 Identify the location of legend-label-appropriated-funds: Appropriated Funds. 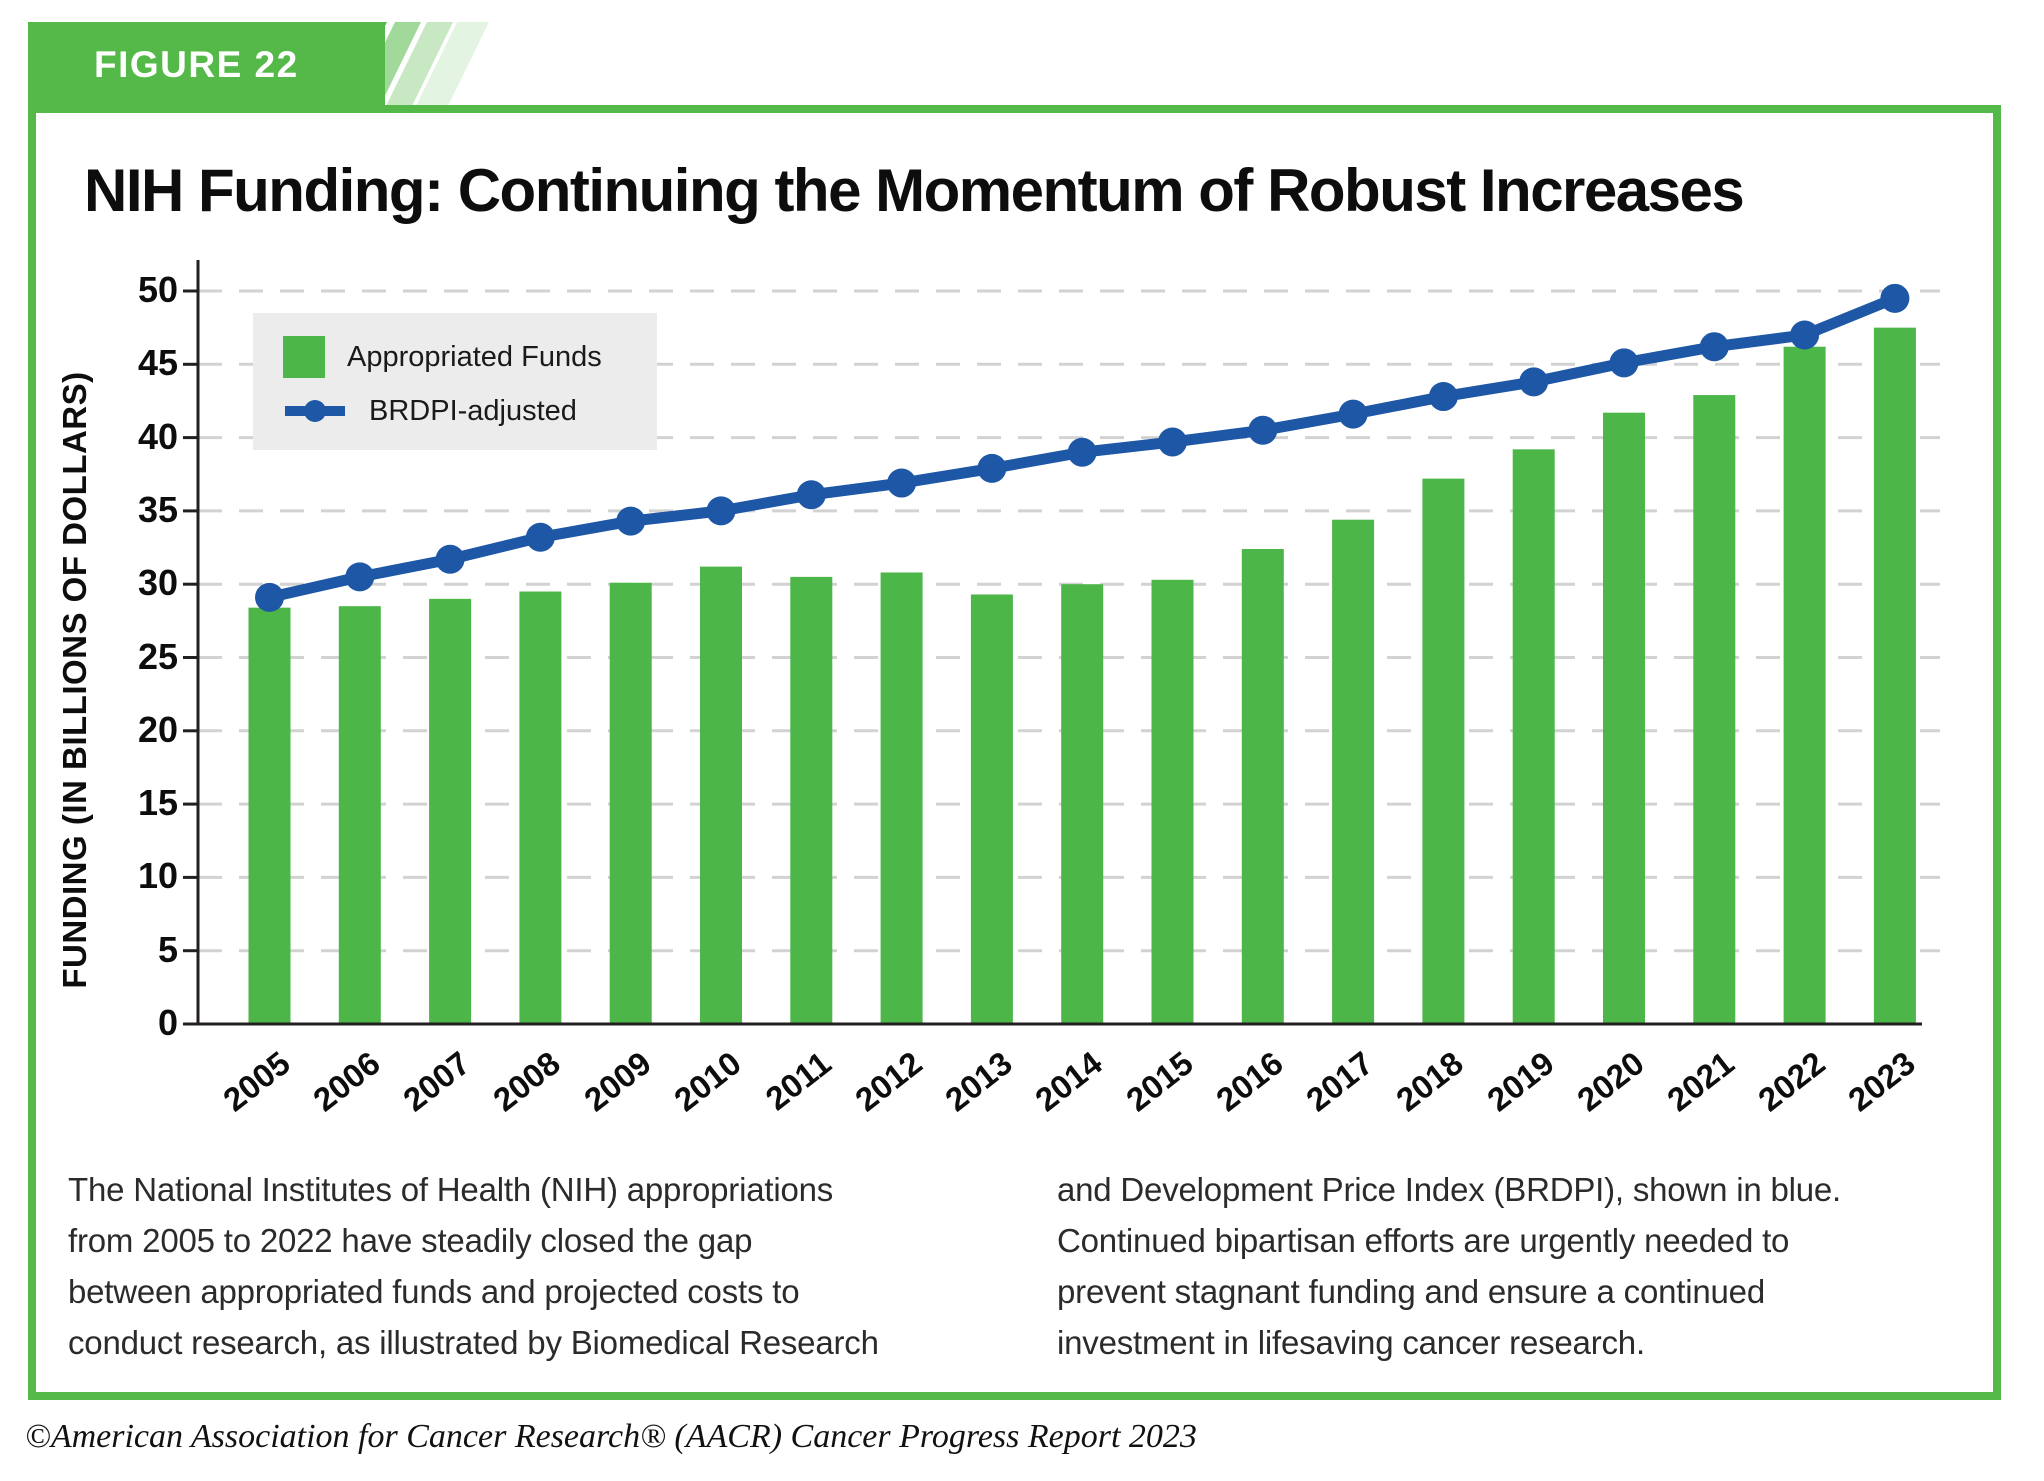
(474, 356).